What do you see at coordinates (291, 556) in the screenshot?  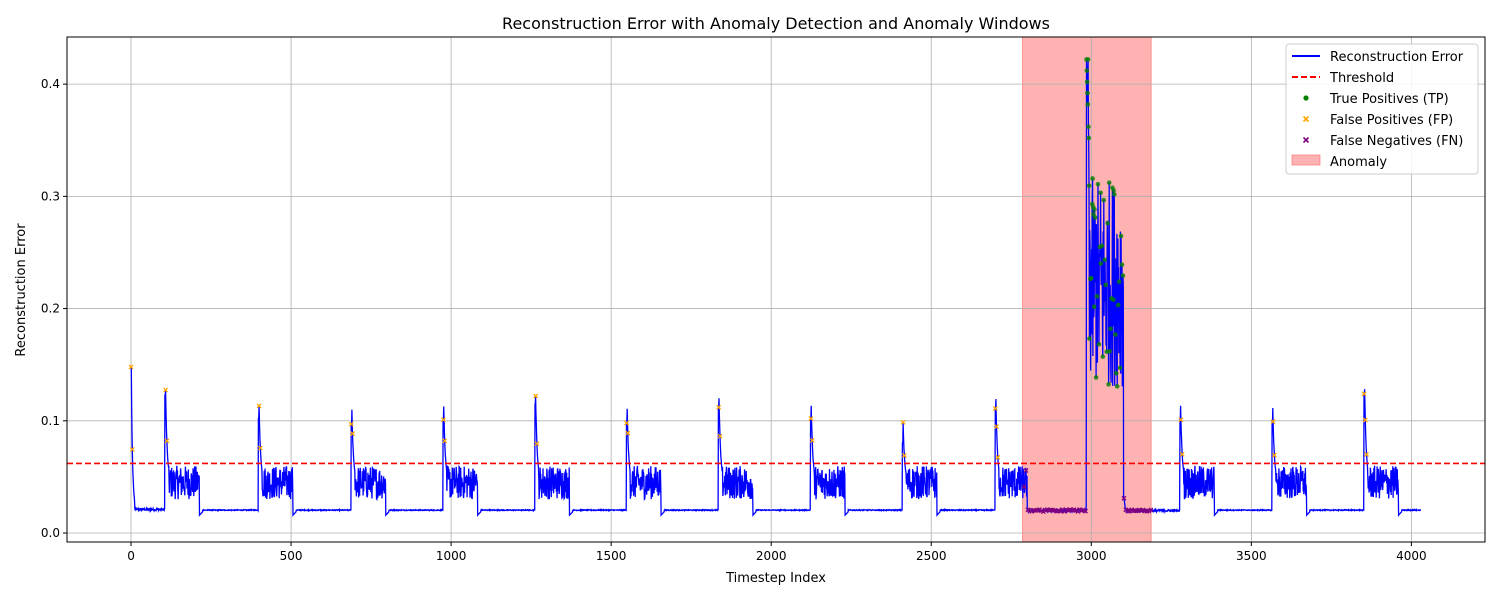 I see `x-tick-label: 500` at bounding box center [291, 556].